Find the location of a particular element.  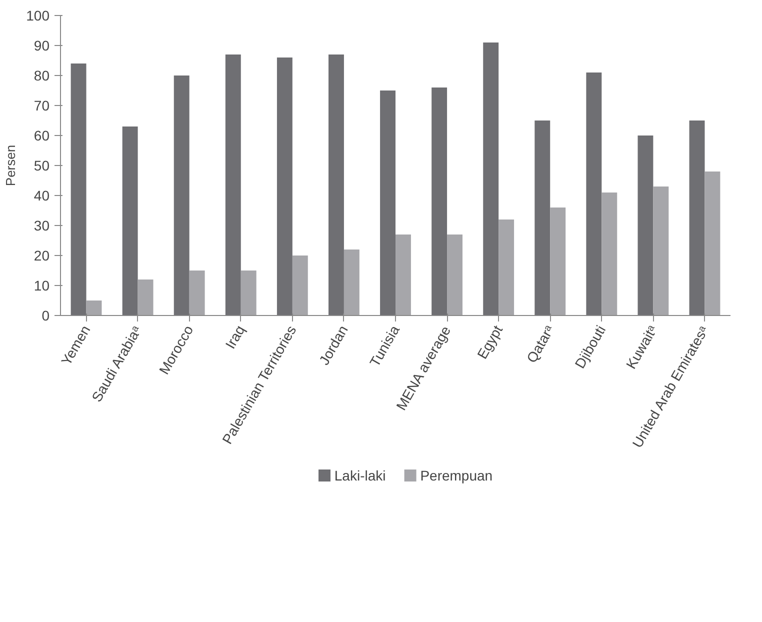

y-tick-label: 50 is located at coordinates (42, 166).